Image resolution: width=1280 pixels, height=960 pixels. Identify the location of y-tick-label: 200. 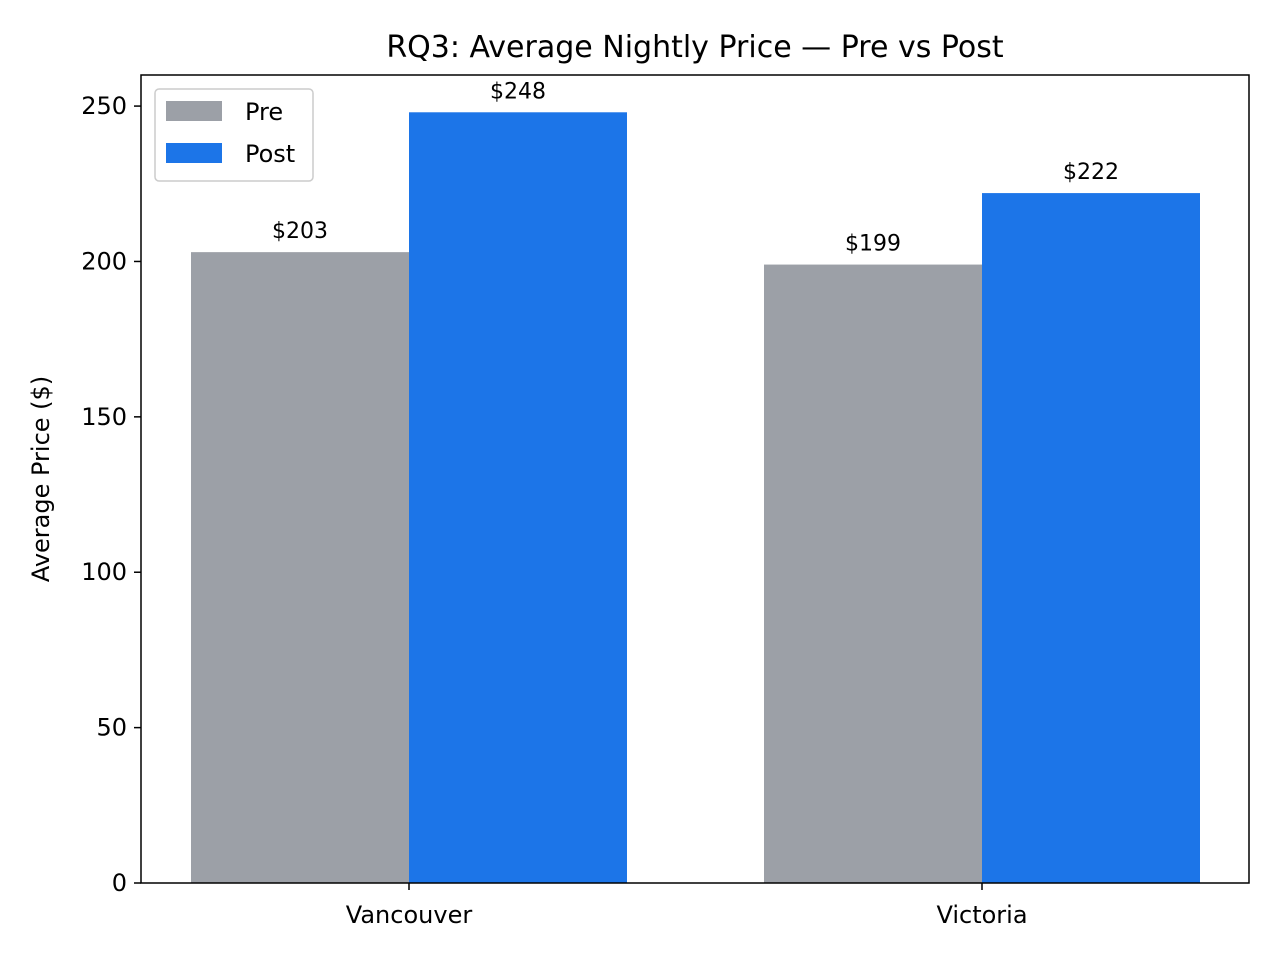
(104, 261).